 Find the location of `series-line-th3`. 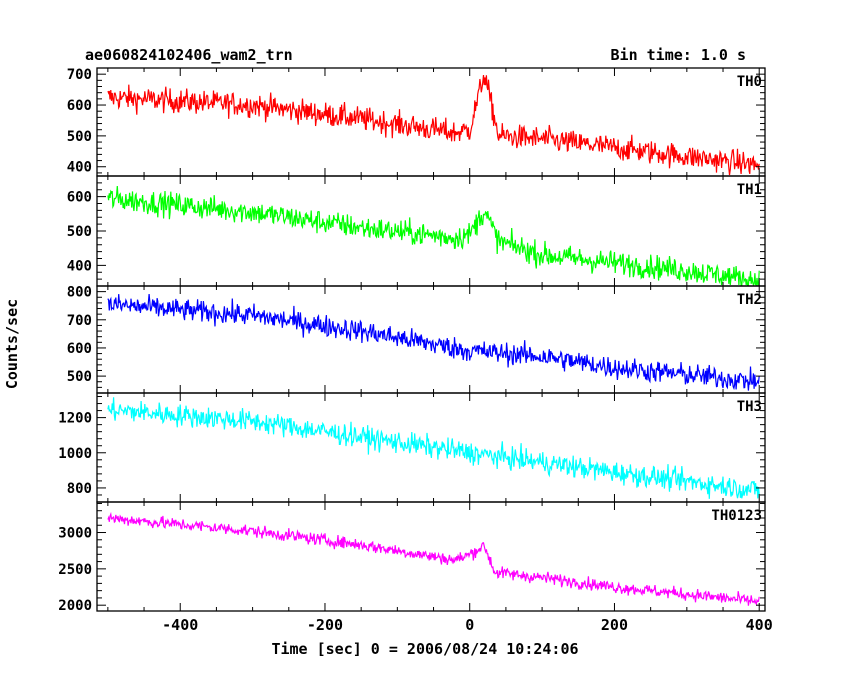

series-line-th3 is located at coordinates (433, 448).